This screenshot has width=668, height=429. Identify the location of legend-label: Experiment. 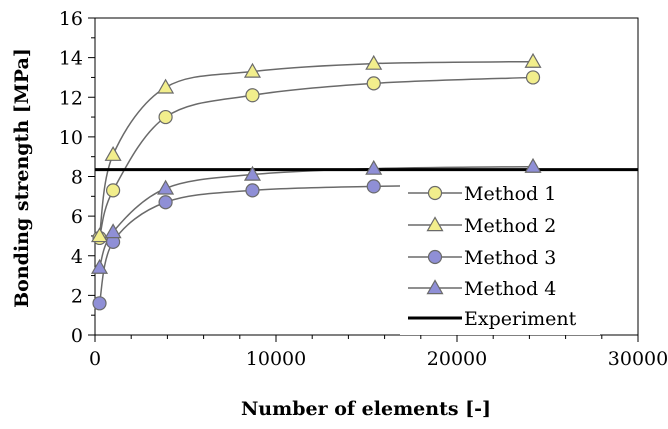
(520, 319).